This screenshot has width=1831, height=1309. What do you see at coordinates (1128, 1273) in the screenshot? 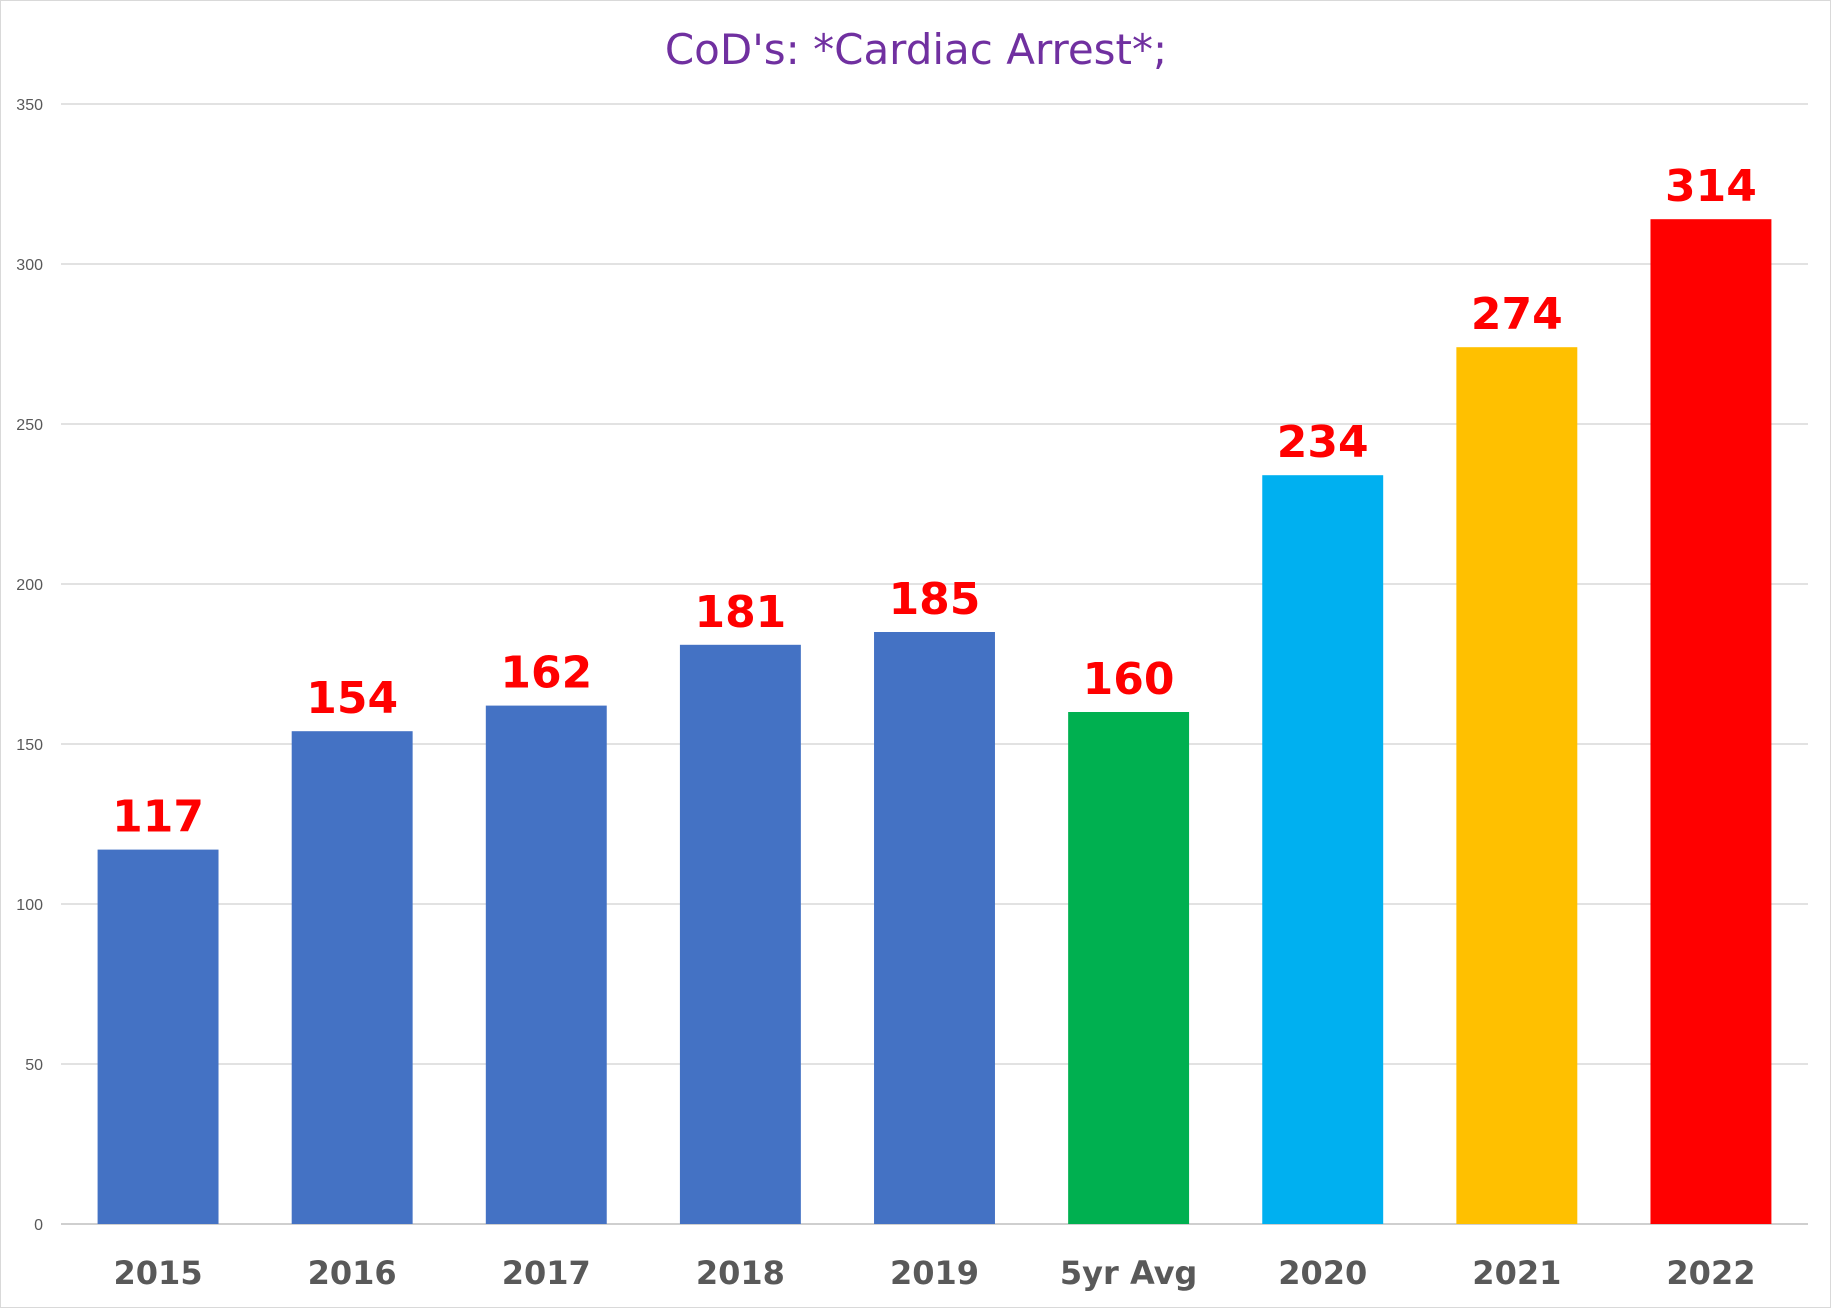
I see `x-tick-label: 5yr Avg` at bounding box center [1128, 1273].